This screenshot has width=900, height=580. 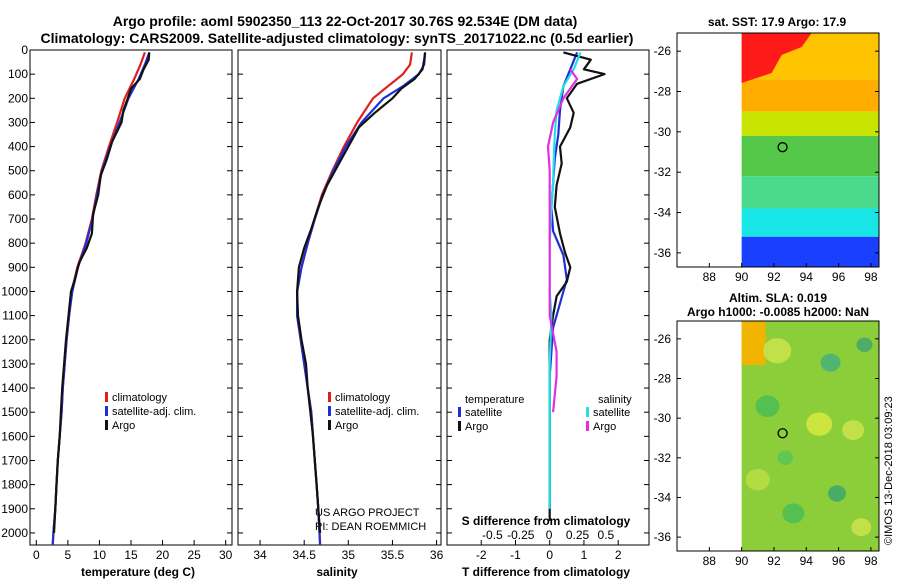 I want to click on map-ytick-label: -30, so click(x=663, y=418).